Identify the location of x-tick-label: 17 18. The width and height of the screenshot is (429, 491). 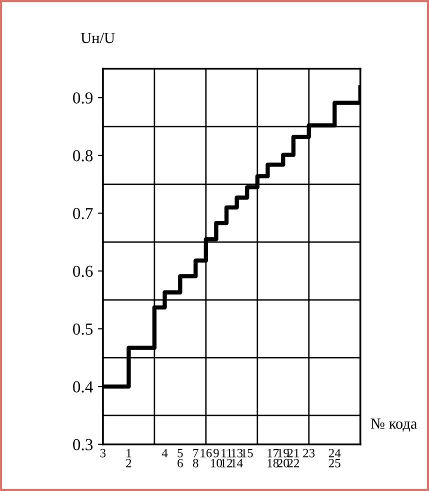
(273, 458).